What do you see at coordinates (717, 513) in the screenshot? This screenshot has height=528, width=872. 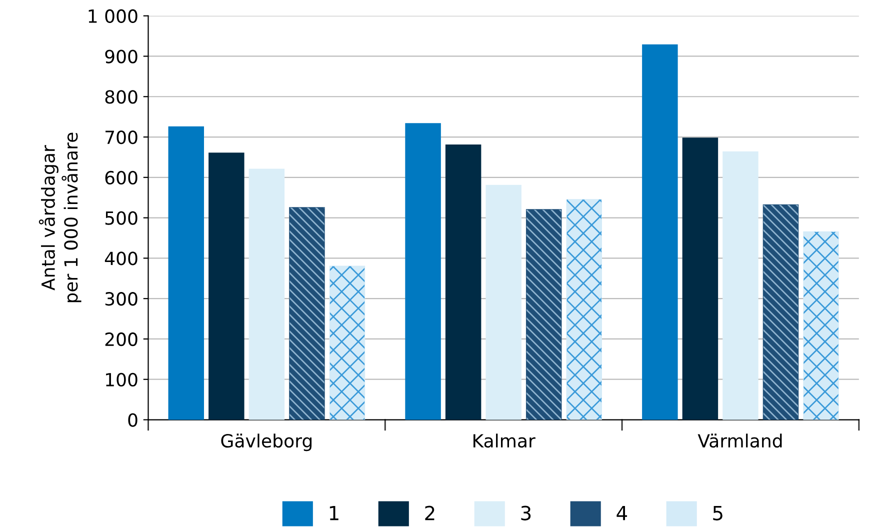 I see `legend-label: 5` at bounding box center [717, 513].